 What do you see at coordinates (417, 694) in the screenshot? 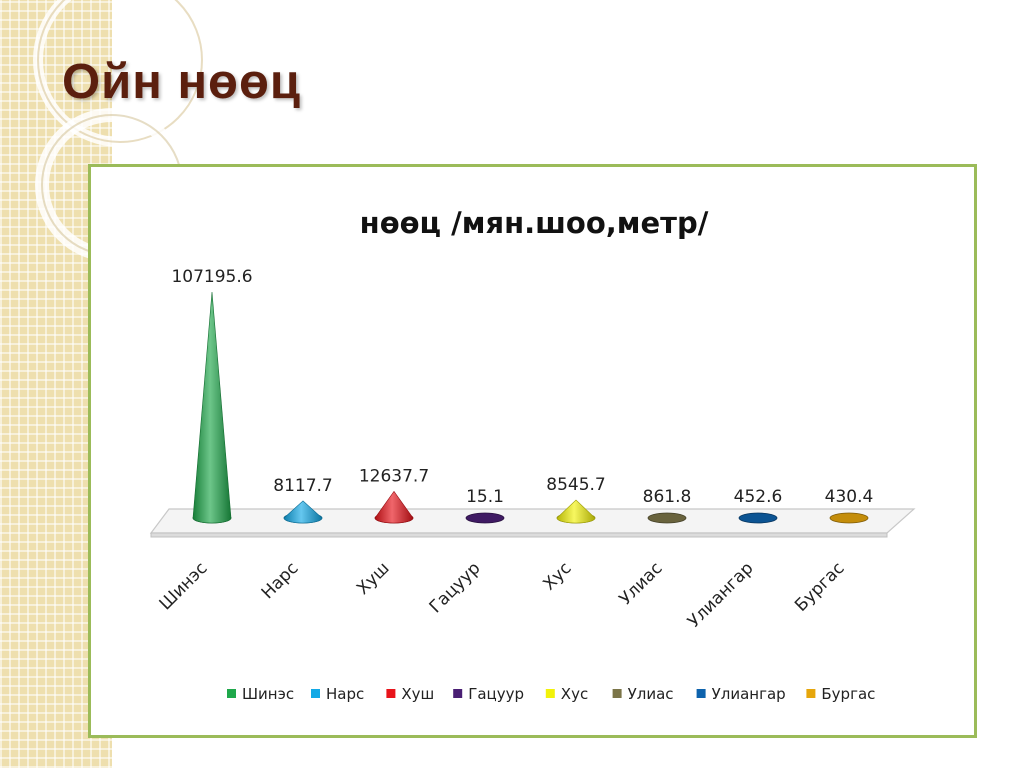
I see `legend-label-Хуш: Хуш` at bounding box center [417, 694].